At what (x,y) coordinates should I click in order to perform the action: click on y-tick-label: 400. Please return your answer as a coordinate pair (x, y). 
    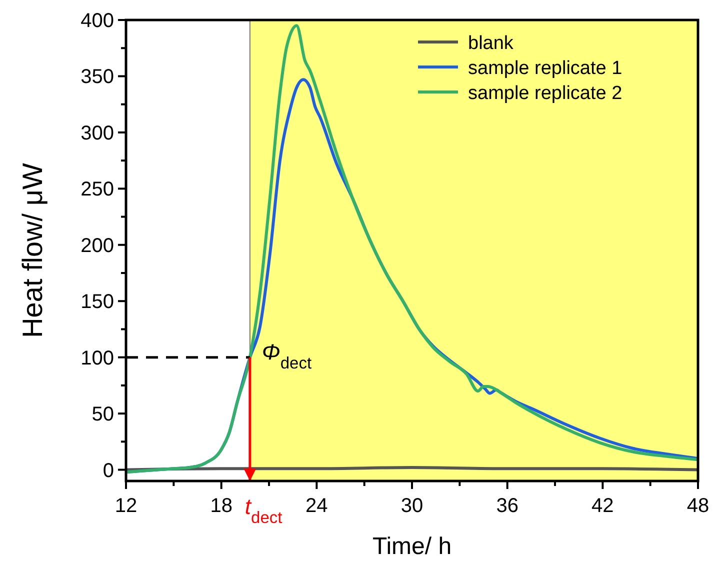
    Looking at the image, I should click on (97, 21).